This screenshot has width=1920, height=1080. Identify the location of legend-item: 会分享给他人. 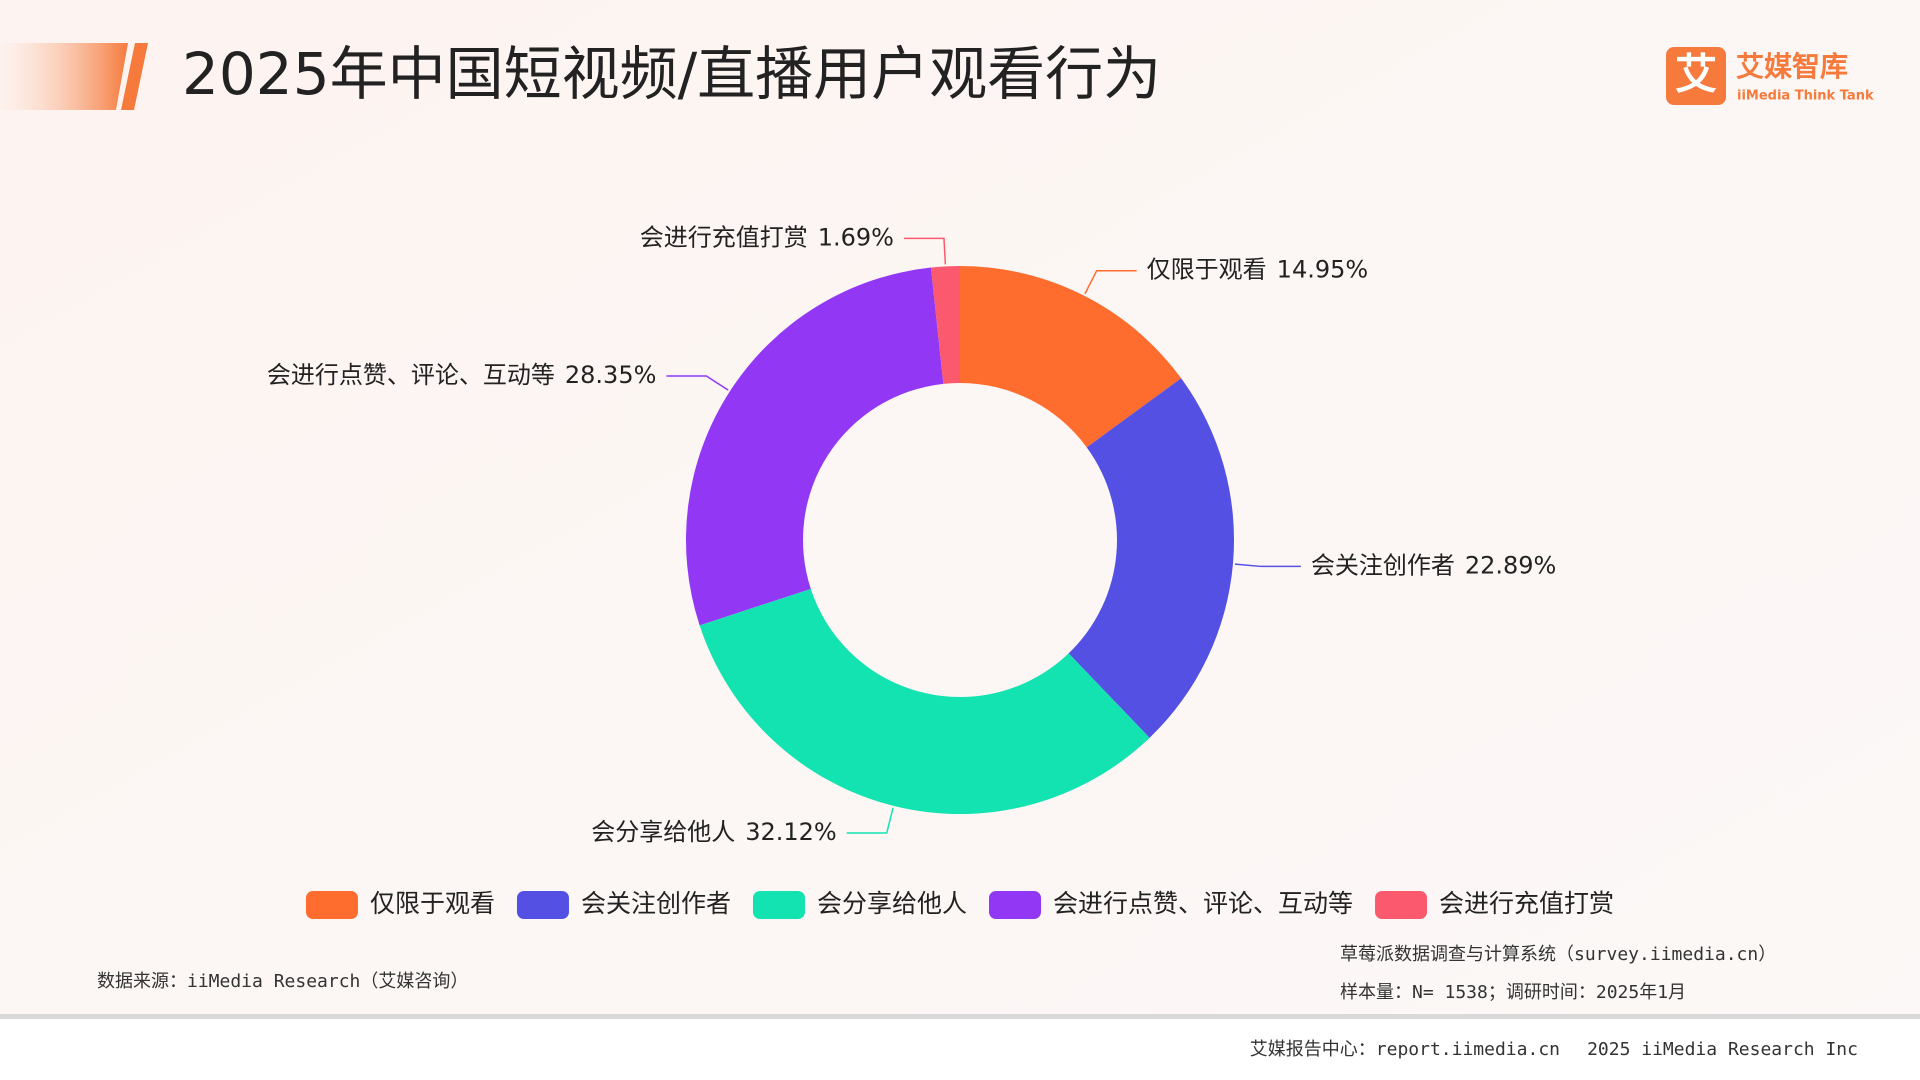
(859, 904).